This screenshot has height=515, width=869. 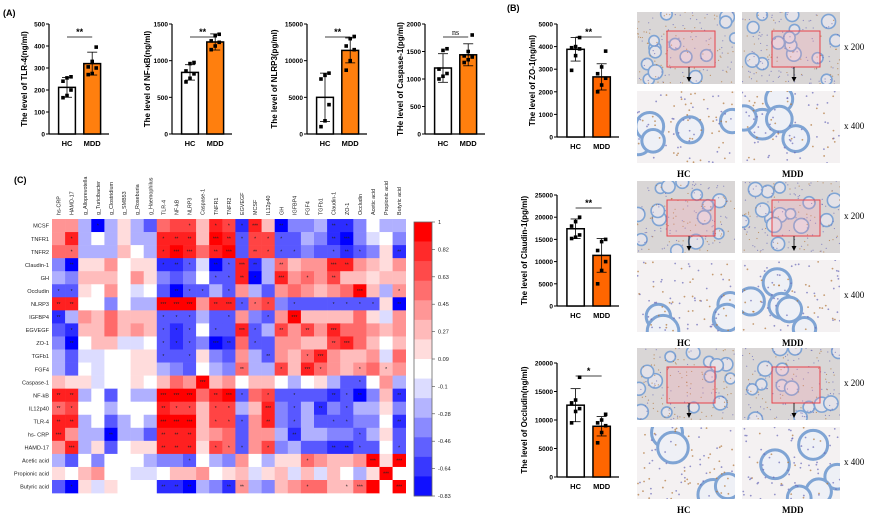 I want to click on tissue-micrograph, so click(x=686, y=384).